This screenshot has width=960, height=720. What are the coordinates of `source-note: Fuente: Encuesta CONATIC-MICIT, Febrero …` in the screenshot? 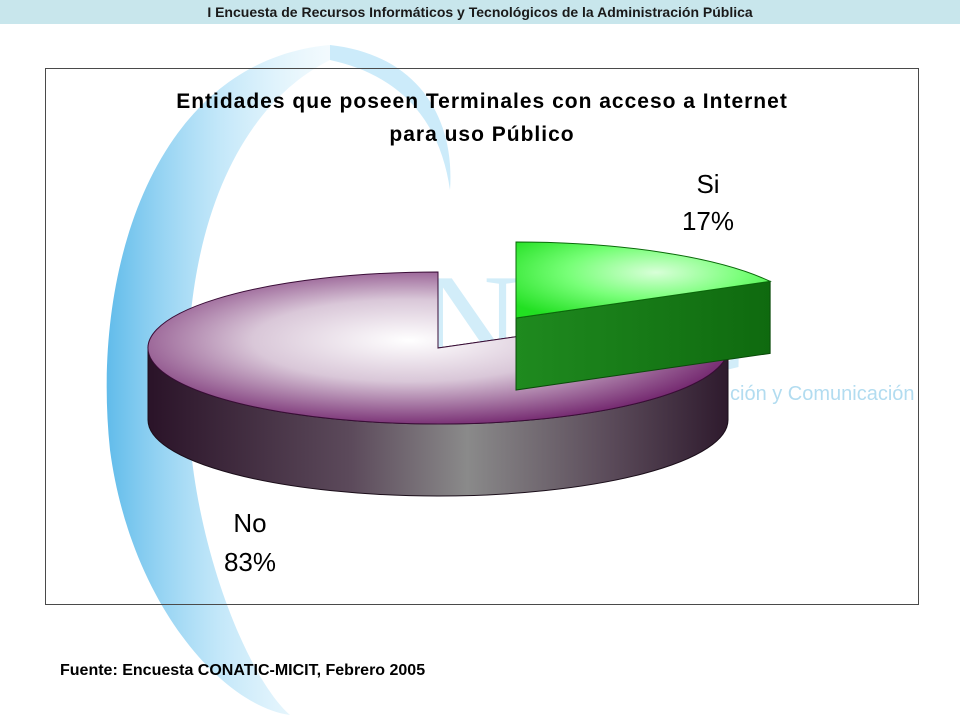 It's located at (243, 670).